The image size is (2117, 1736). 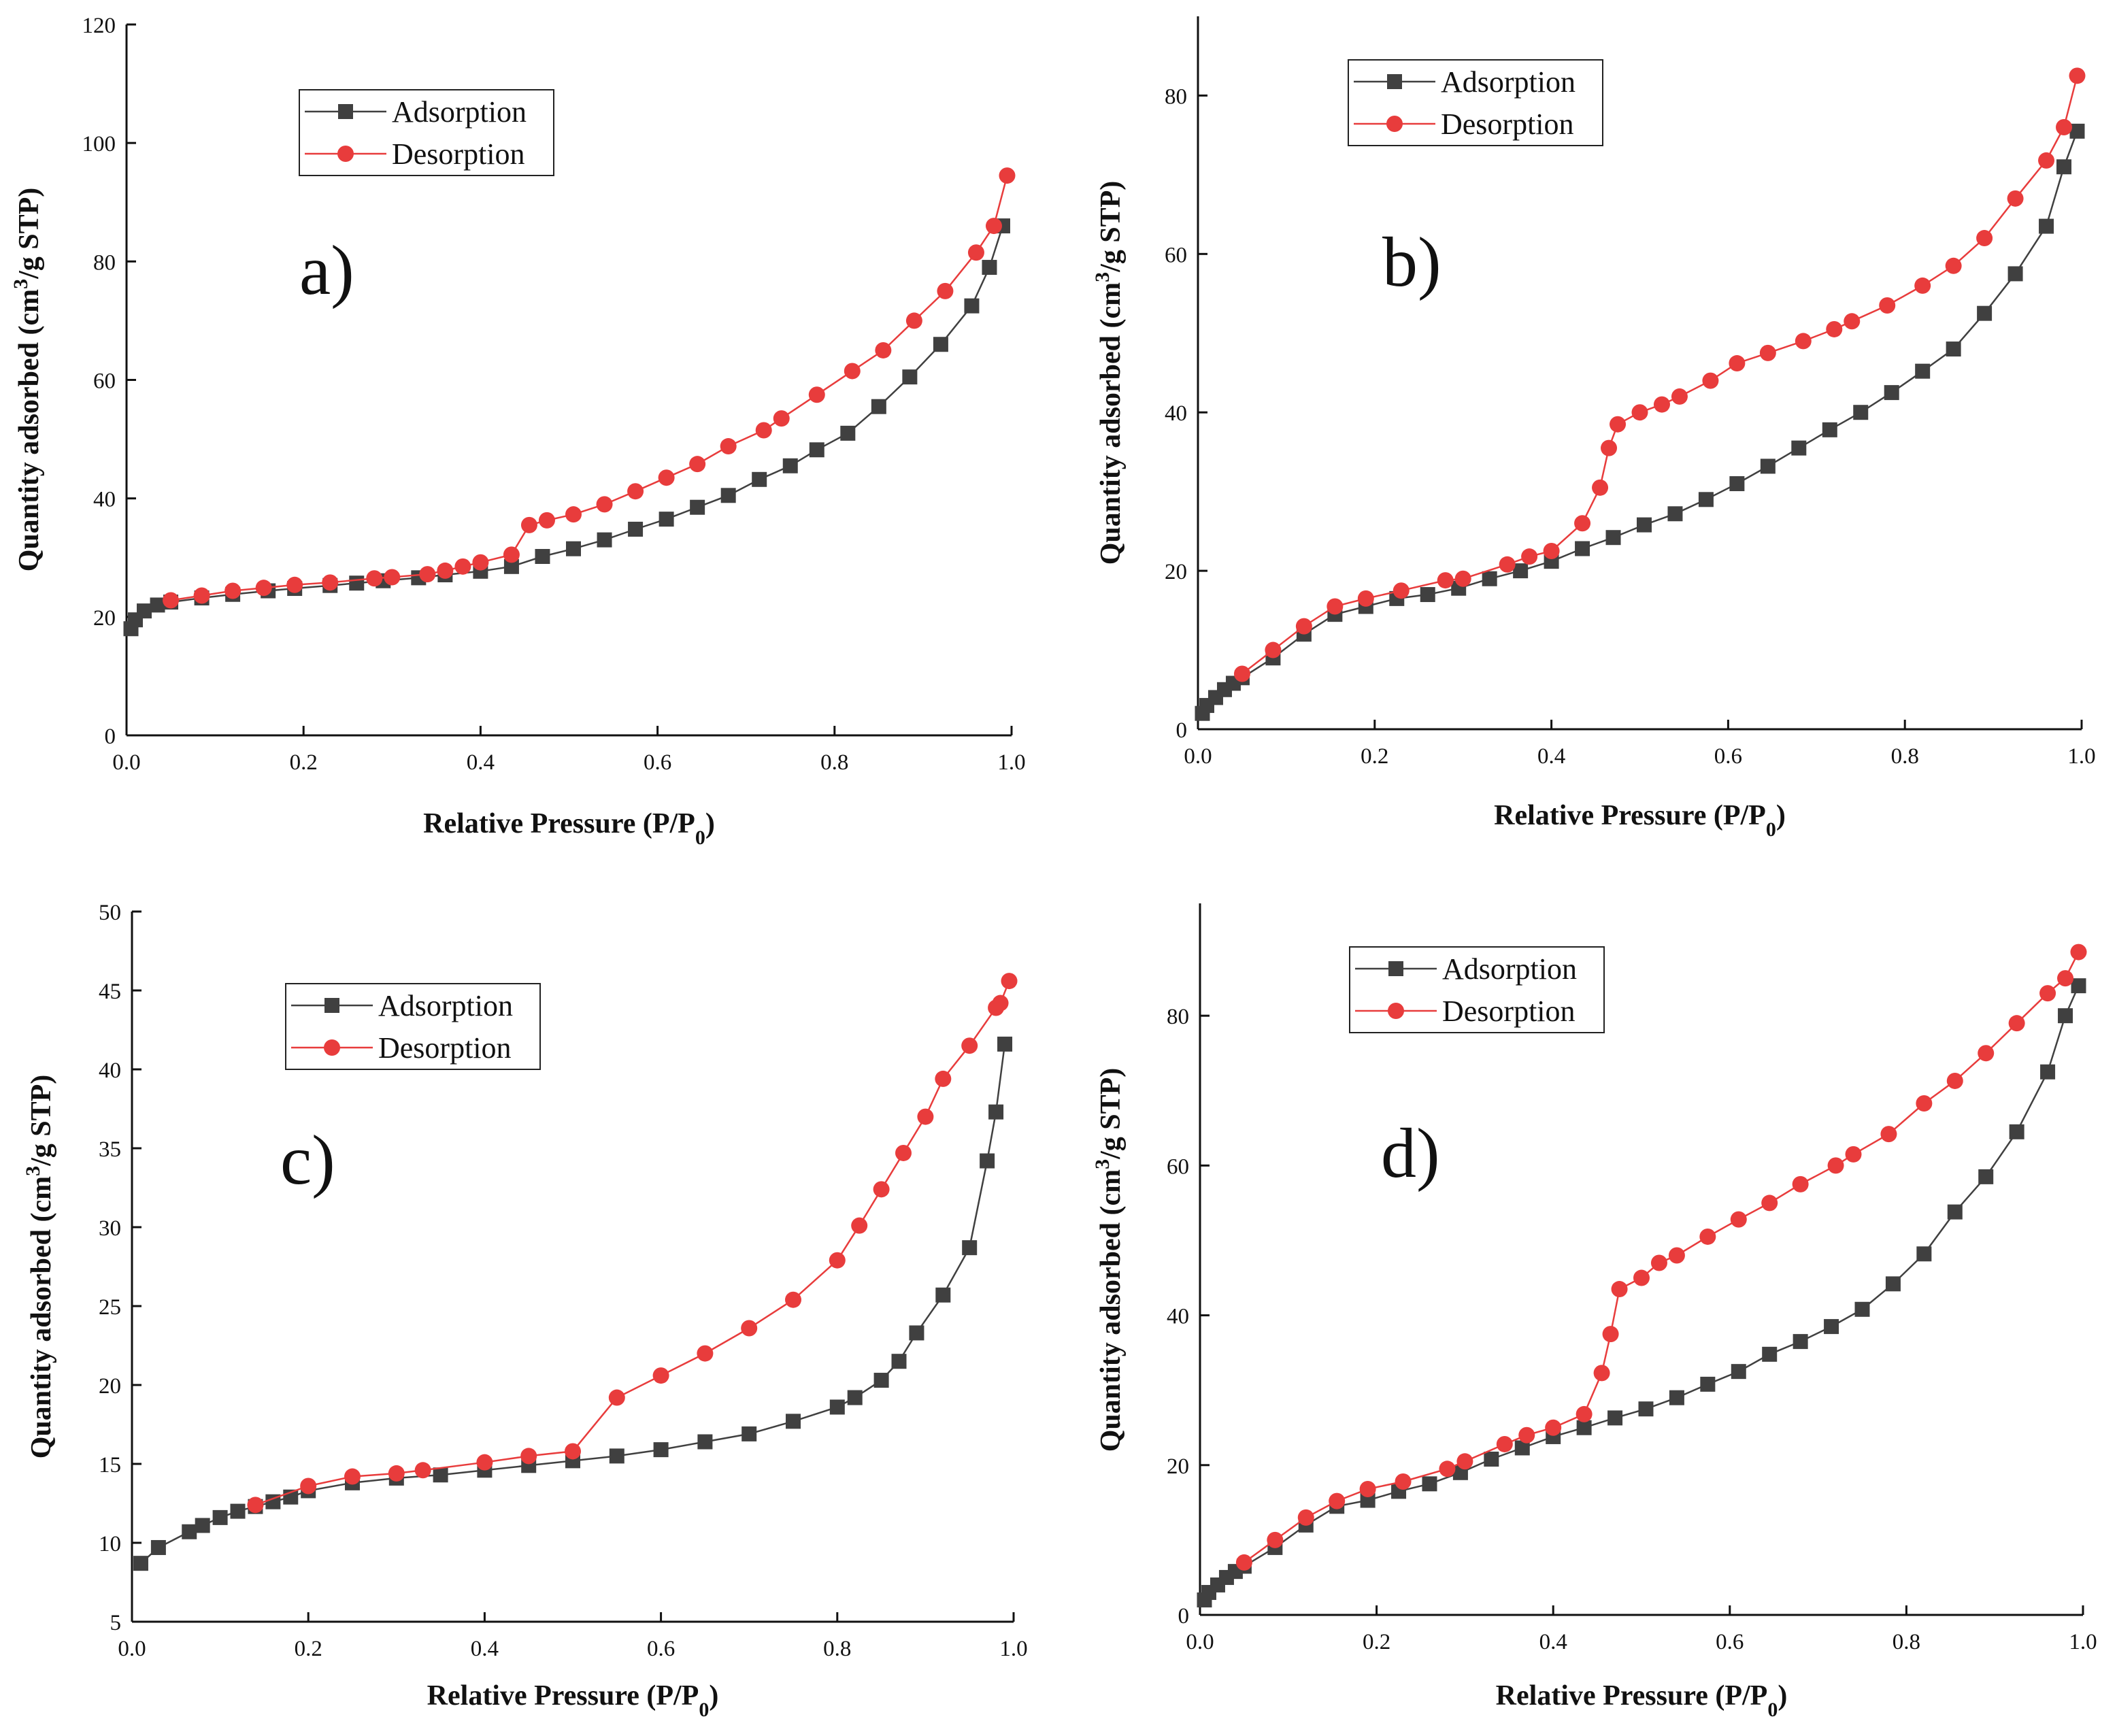 I want to click on x-tick-label: 0.2, so click(x=308, y=1649).